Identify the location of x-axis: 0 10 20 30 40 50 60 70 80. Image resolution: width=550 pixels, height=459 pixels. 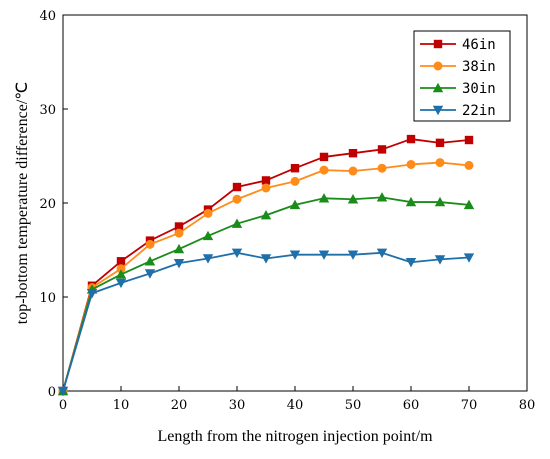
(297, 399).